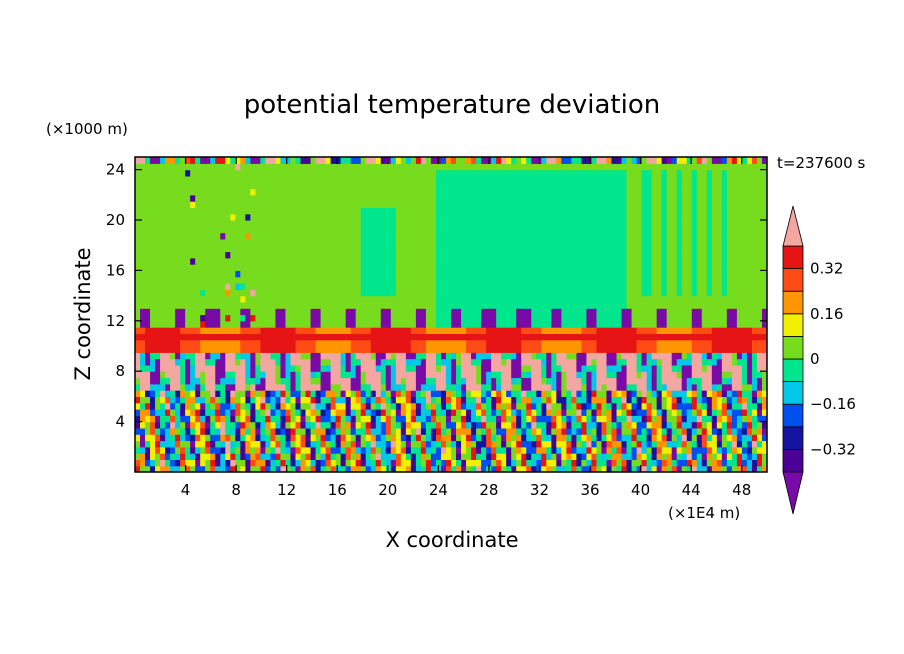  I want to click on chart-title: potential temperature deviation, so click(452, 105).